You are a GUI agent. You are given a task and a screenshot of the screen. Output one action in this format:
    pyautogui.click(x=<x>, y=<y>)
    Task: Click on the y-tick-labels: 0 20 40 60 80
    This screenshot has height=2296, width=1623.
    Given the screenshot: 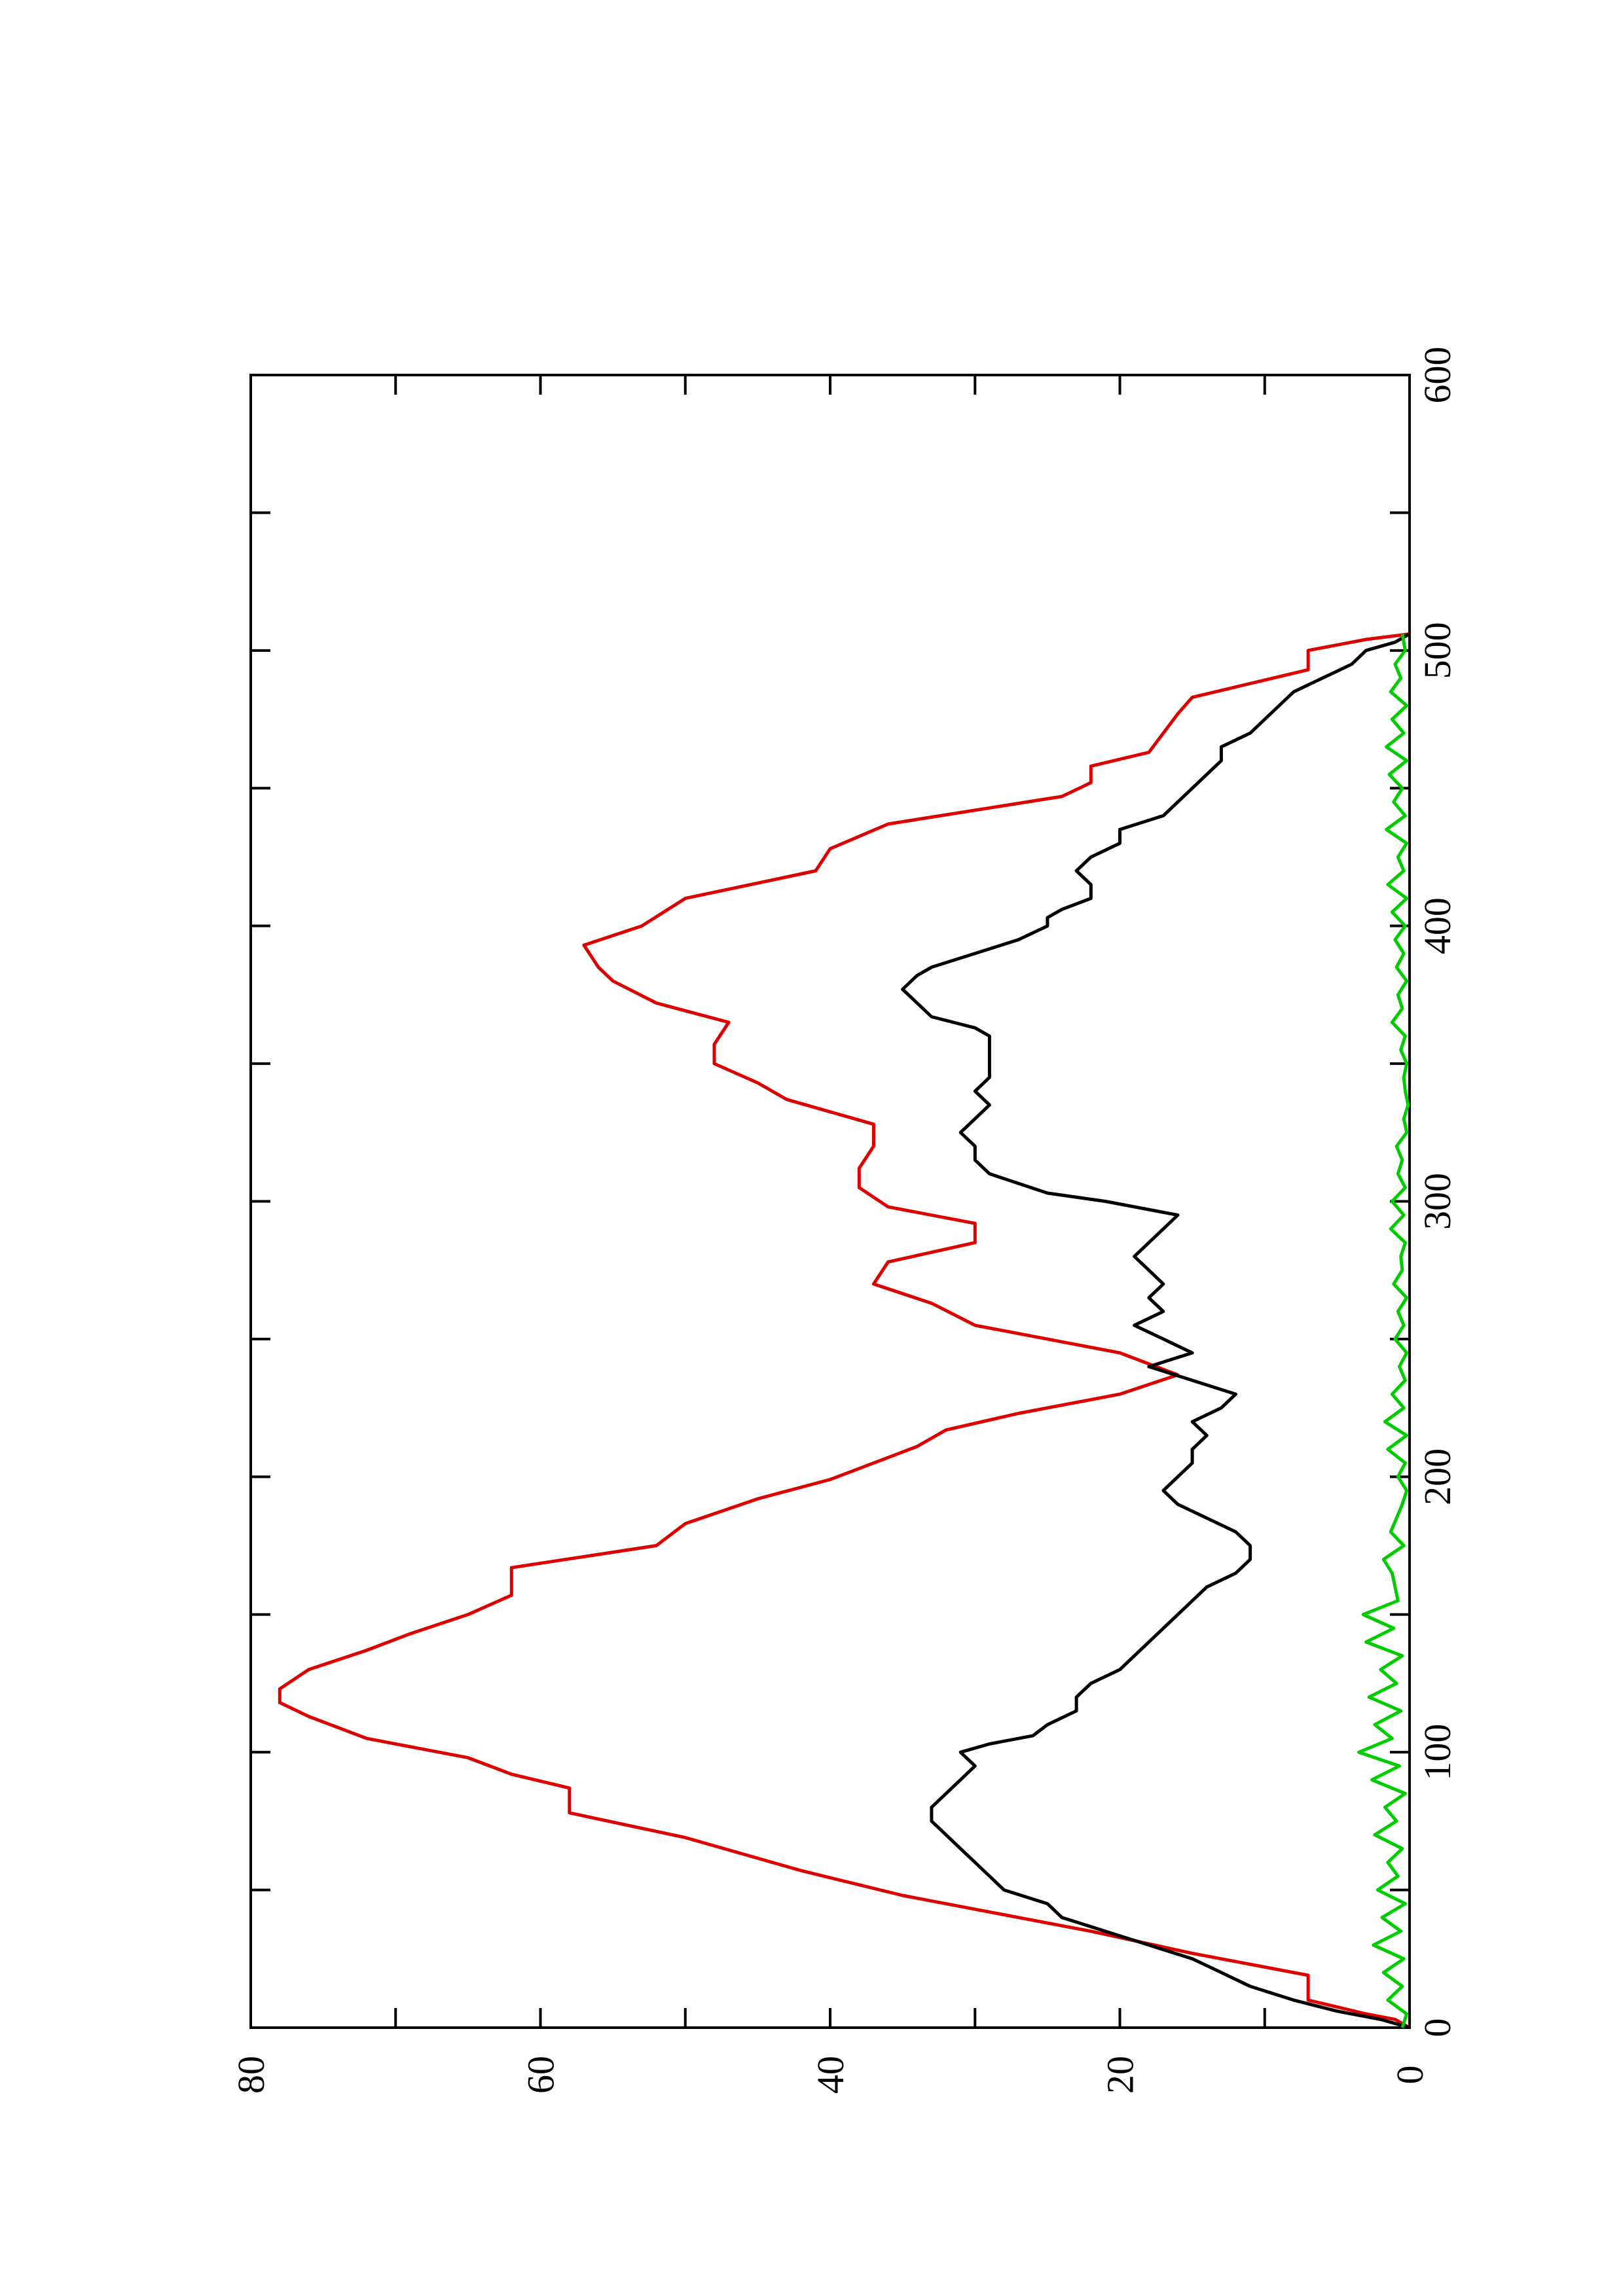 What is the action you would take?
    pyautogui.click(x=830, y=2075)
    